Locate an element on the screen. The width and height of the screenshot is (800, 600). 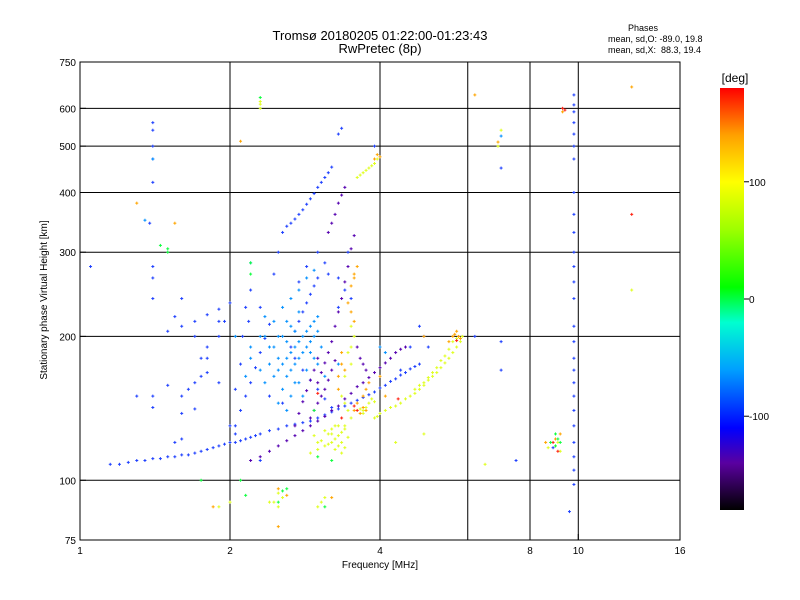
chart-subtitle: RwPretec (8p) is located at coordinates (379, 48).